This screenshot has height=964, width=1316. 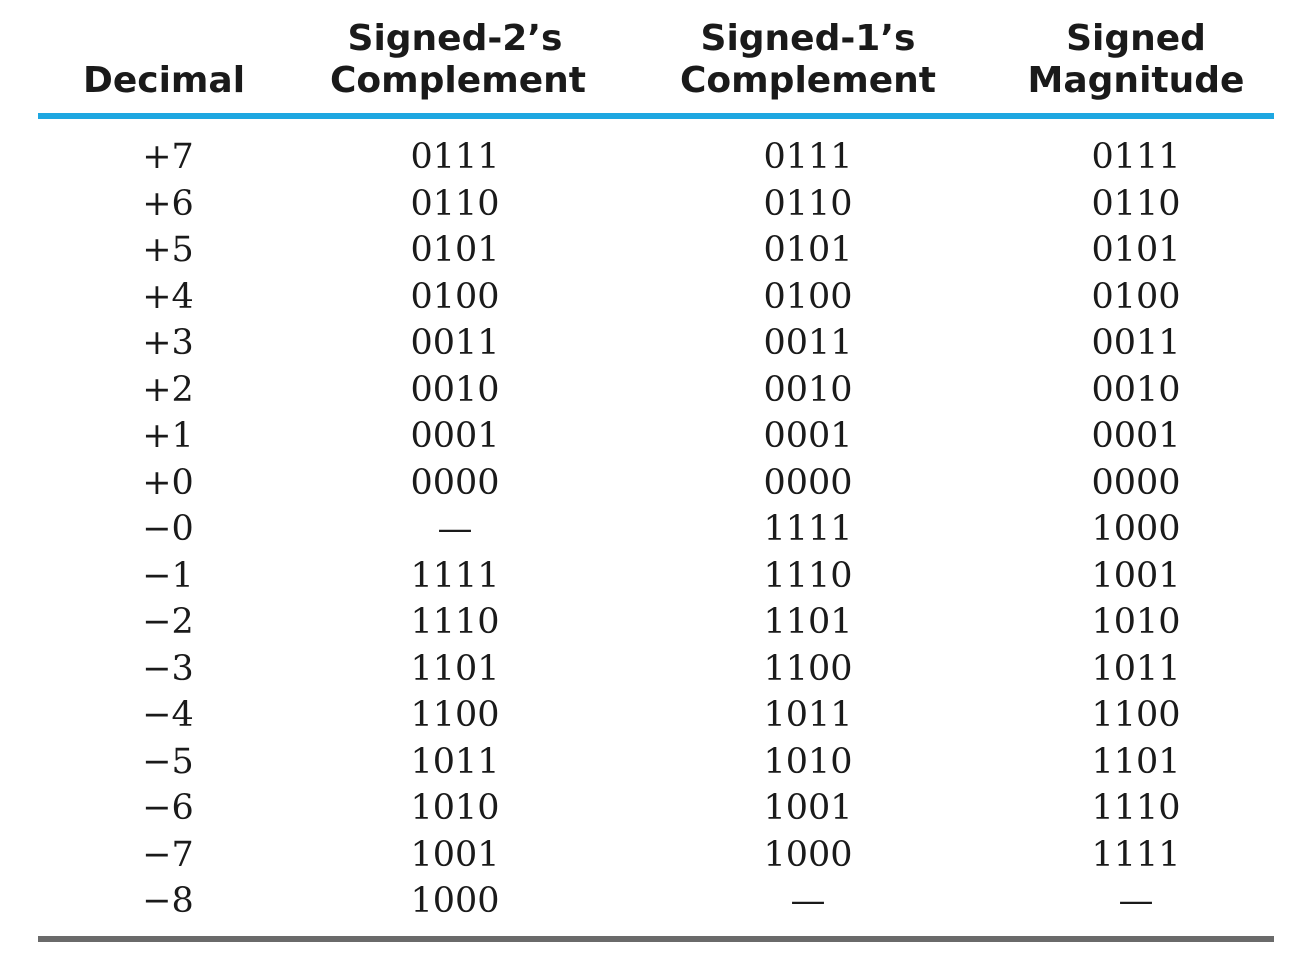 What do you see at coordinates (168, 668) in the screenshot?
I see `cell-decimal: −3` at bounding box center [168, 668].